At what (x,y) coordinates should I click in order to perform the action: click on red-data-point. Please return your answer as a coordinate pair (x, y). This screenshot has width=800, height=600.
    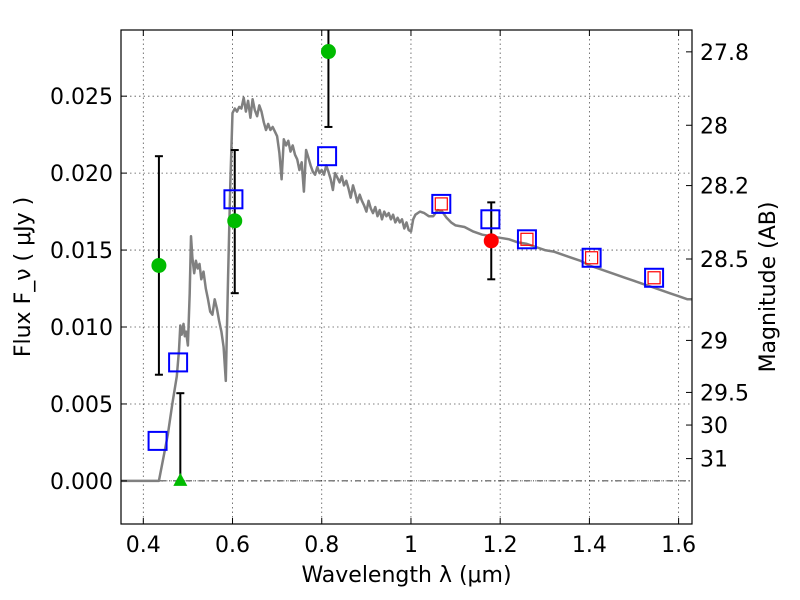
    Looking at the image, I should click on (491, 241).